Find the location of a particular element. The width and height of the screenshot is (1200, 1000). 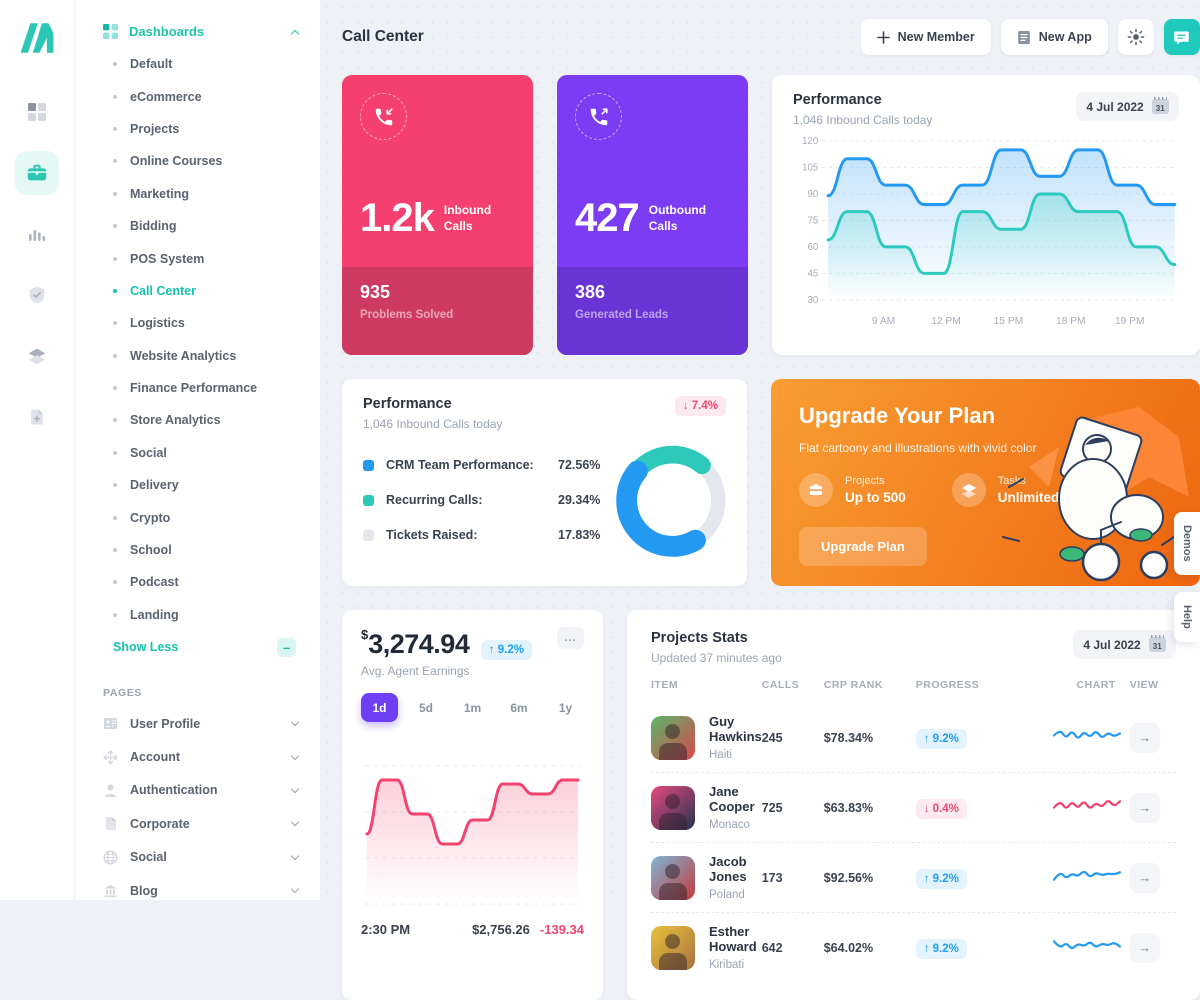

sidebar-item-logistics: Logistics is located at coordinates (200, 323).